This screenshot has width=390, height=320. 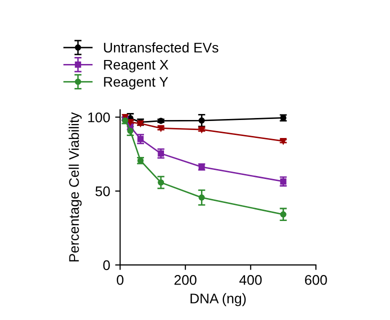 What do you see at coordinates (120, 280) in the screenshot?
I see `x-tick-label: 0` at bounding box center [120, 280].